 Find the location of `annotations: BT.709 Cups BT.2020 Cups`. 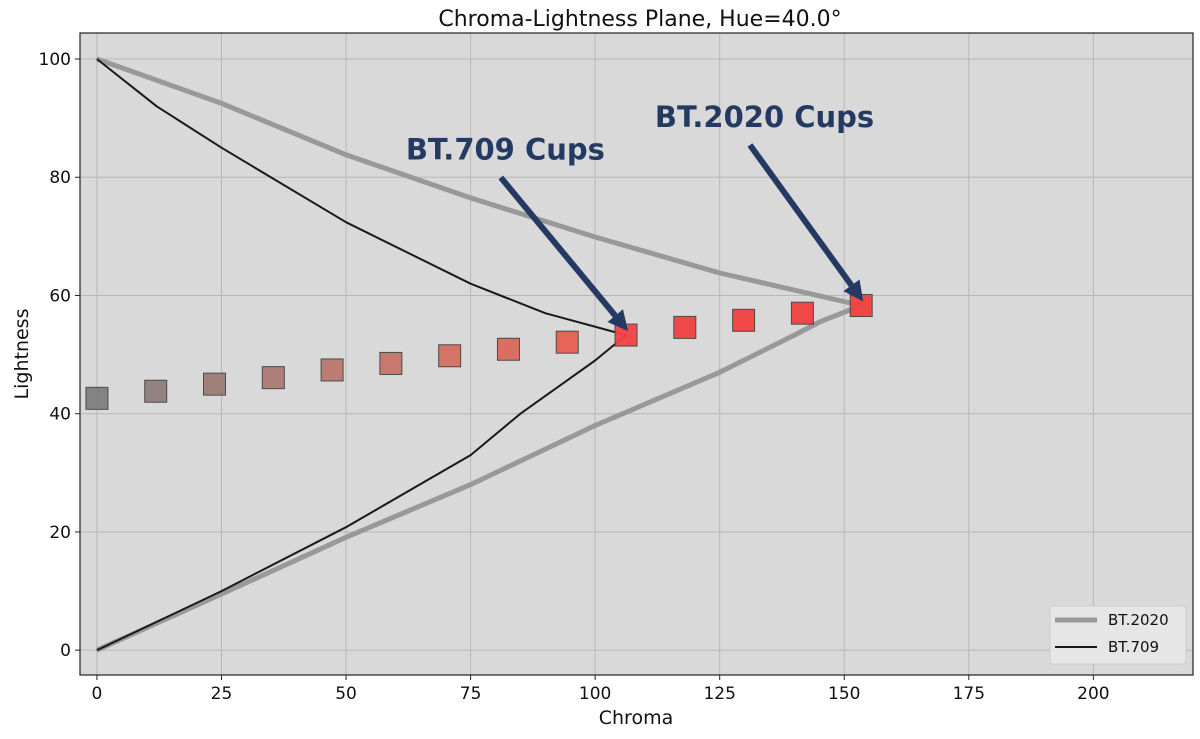

annotations: BT.709 Cups BT.2020 Cups is located at coordinates (640, 216).